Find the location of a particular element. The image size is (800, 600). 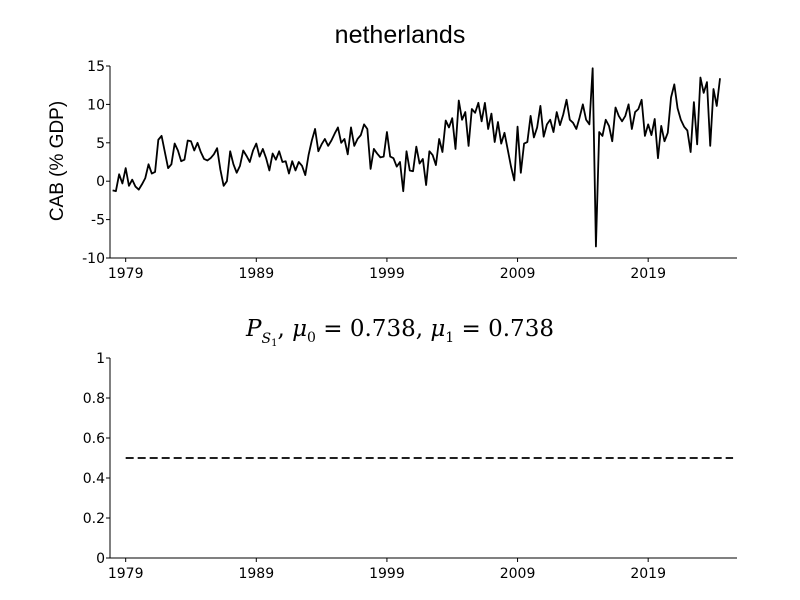

chart-bottom-x-tick-label: 1979 is located at coordinates (126, 574).